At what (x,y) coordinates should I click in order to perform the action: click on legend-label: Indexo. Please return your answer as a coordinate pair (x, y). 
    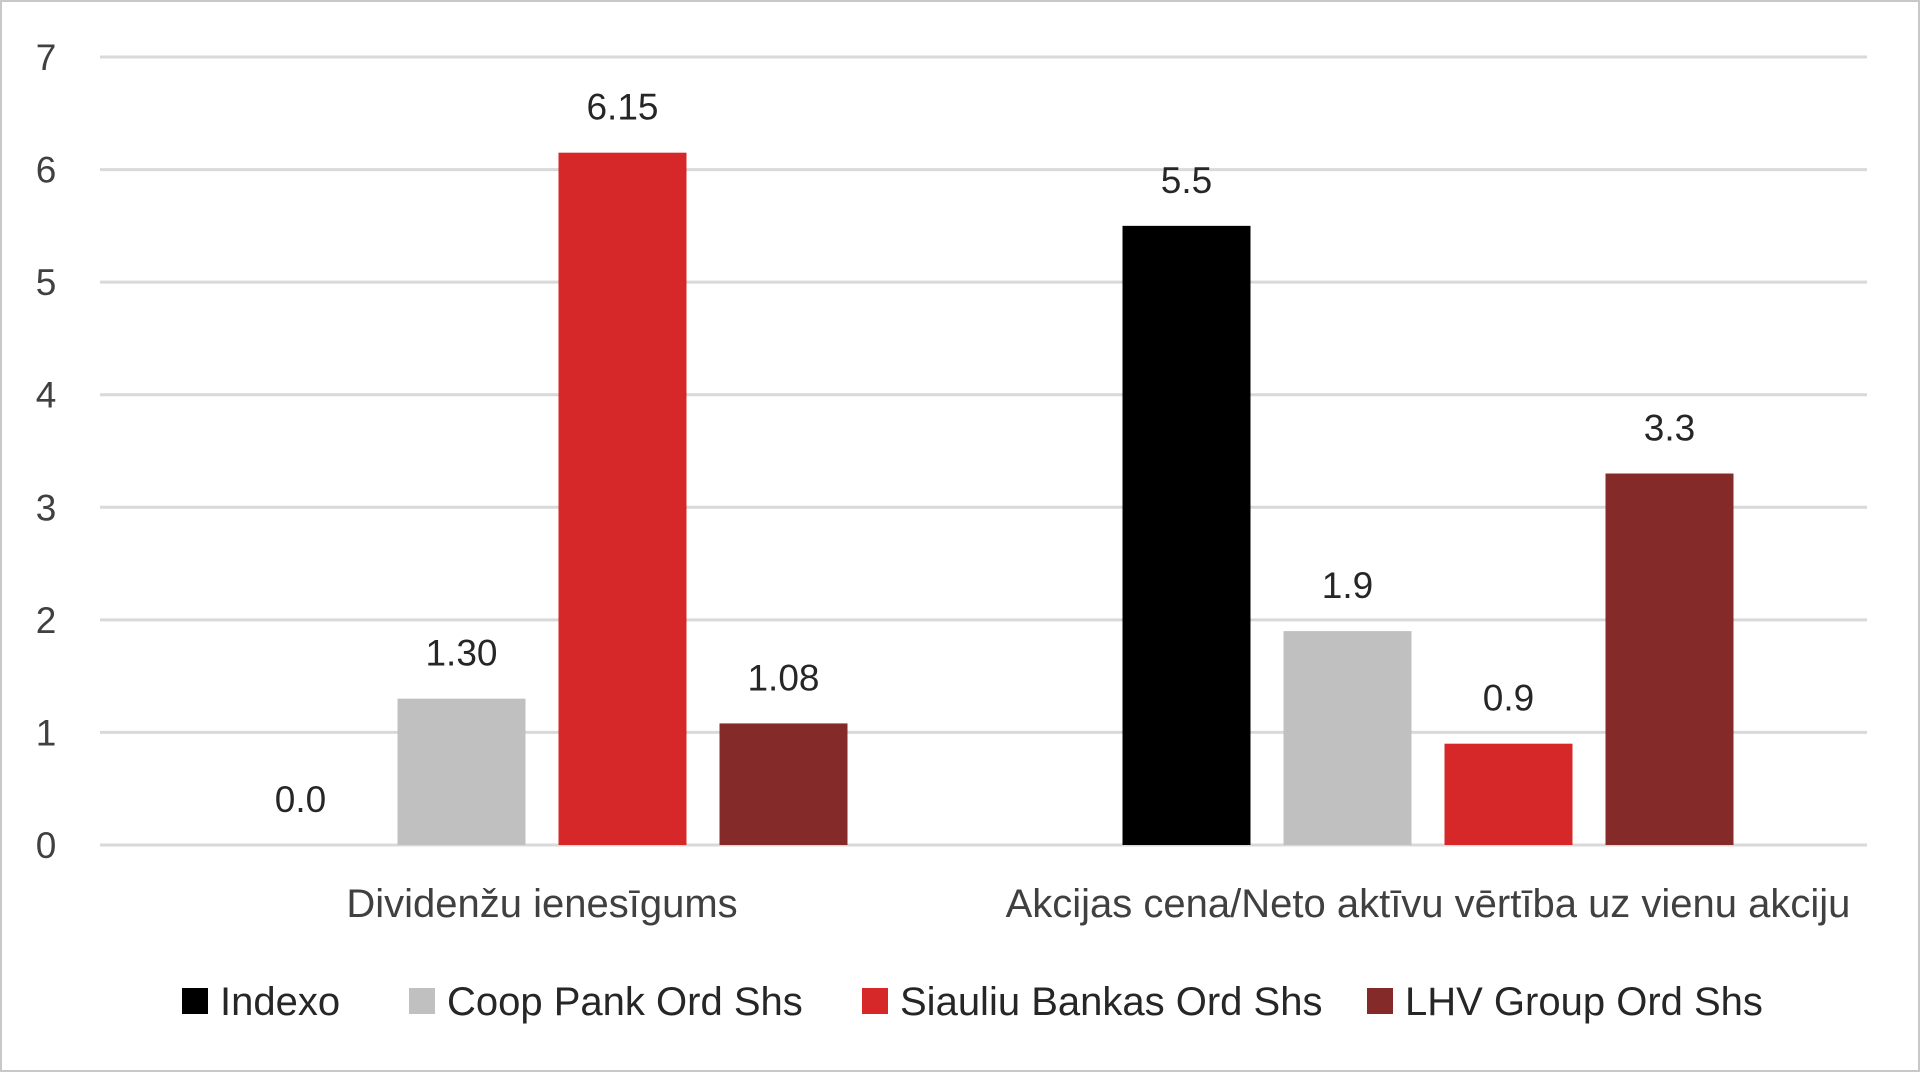
    Looking at the image, I should click on (280, 1002).